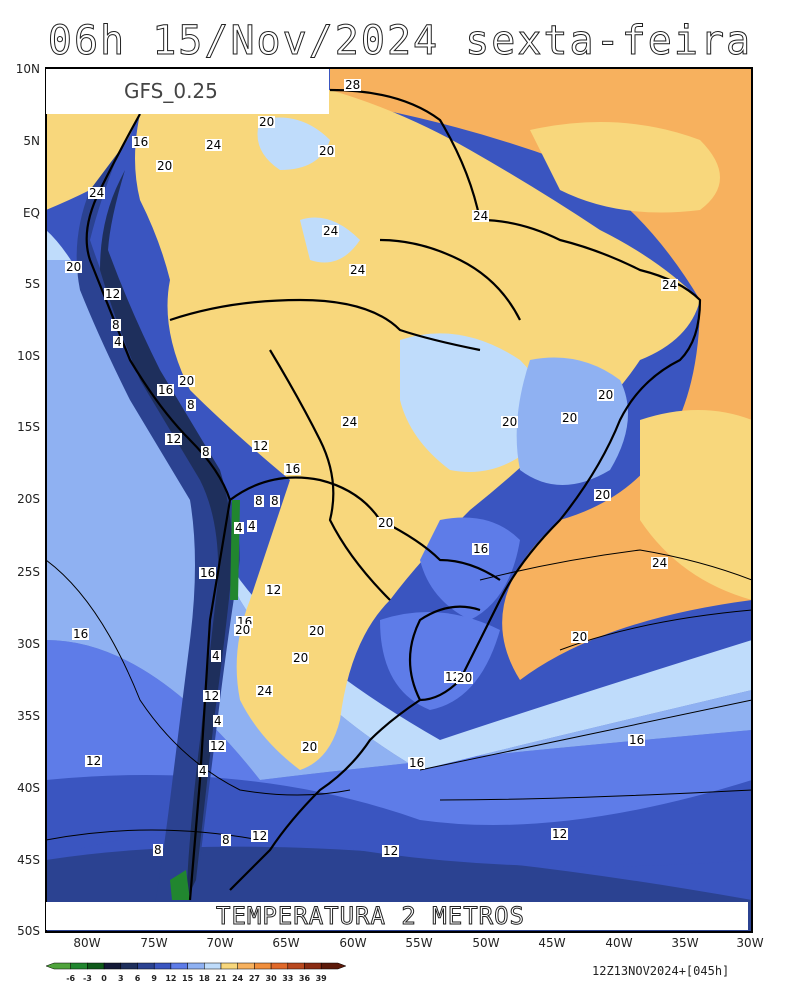 The width and height of the screenshot is (800, 1000). What do you see at coordinates (121, 978) in the screenshot?
I see `colorbar-tick-label: 3` at bounding box center [121, 978].